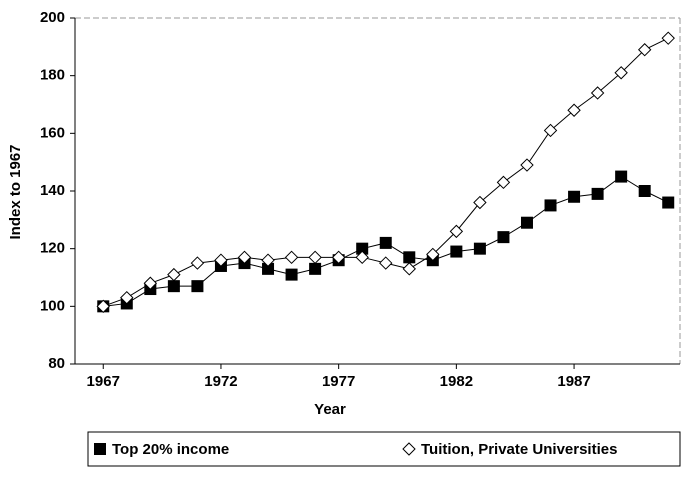 The height and width of the screenshot is (480, 685). Describe the element at coordinates (52, 75) in the screenshot. I see `y-tick-label: 180` at that location.